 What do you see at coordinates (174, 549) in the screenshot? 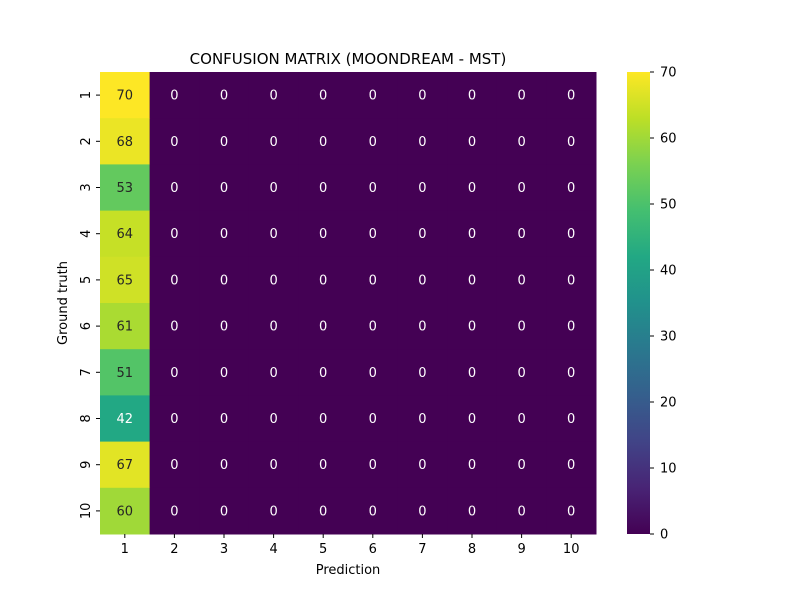
I see `x-tick-label: 2` at bounding box center [174, 549].